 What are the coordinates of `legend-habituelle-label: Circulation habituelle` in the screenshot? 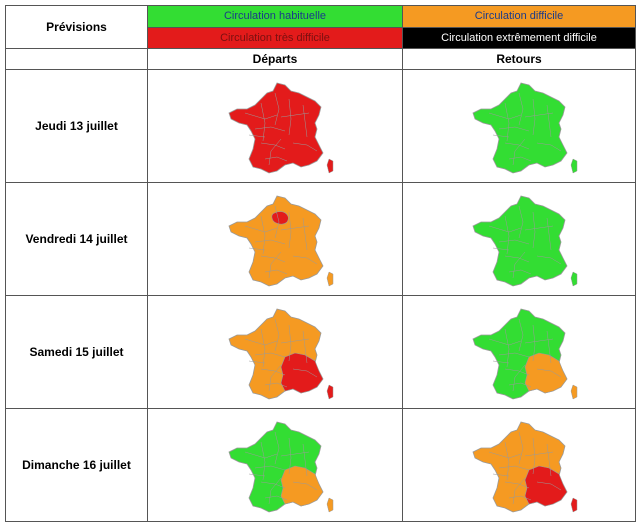 It's located at (275, 16).